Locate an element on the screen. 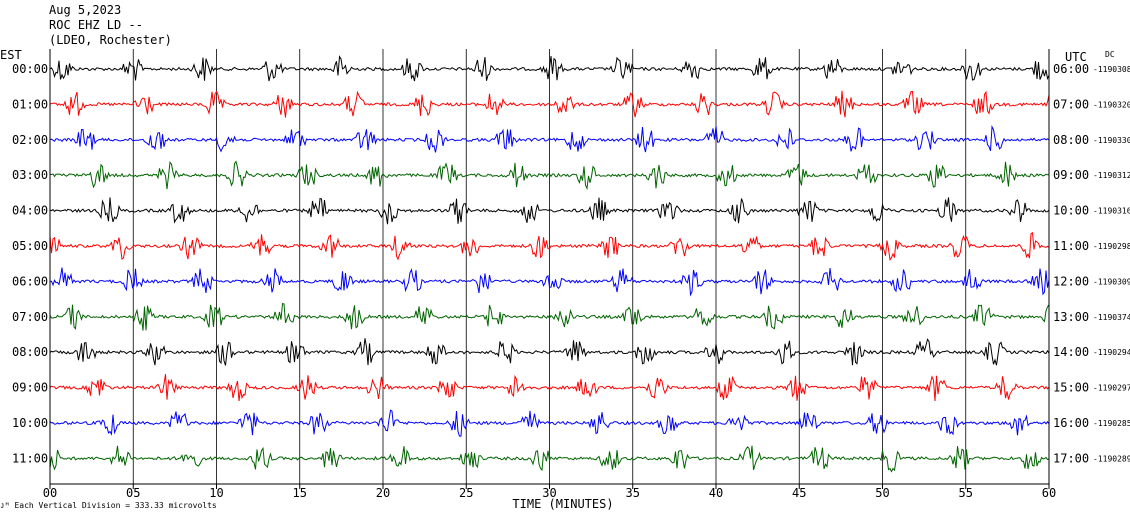 Image resolution: width=1130 pixels, height=519 pixels. dc-label: DC is located at coordinates (1110, 54).